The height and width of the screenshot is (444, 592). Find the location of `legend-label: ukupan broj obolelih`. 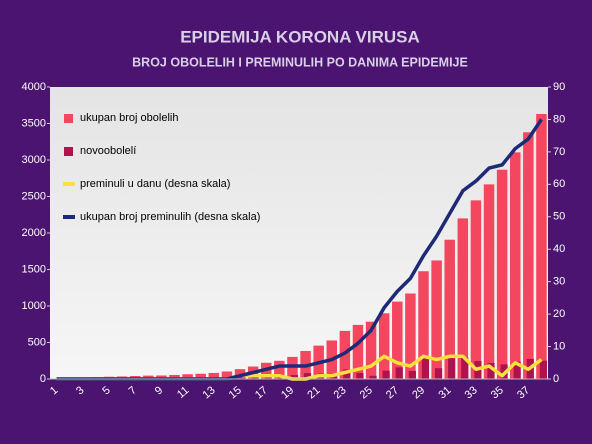

legend-label: ukupan broj obolelih is located at coordinates (129, 118).